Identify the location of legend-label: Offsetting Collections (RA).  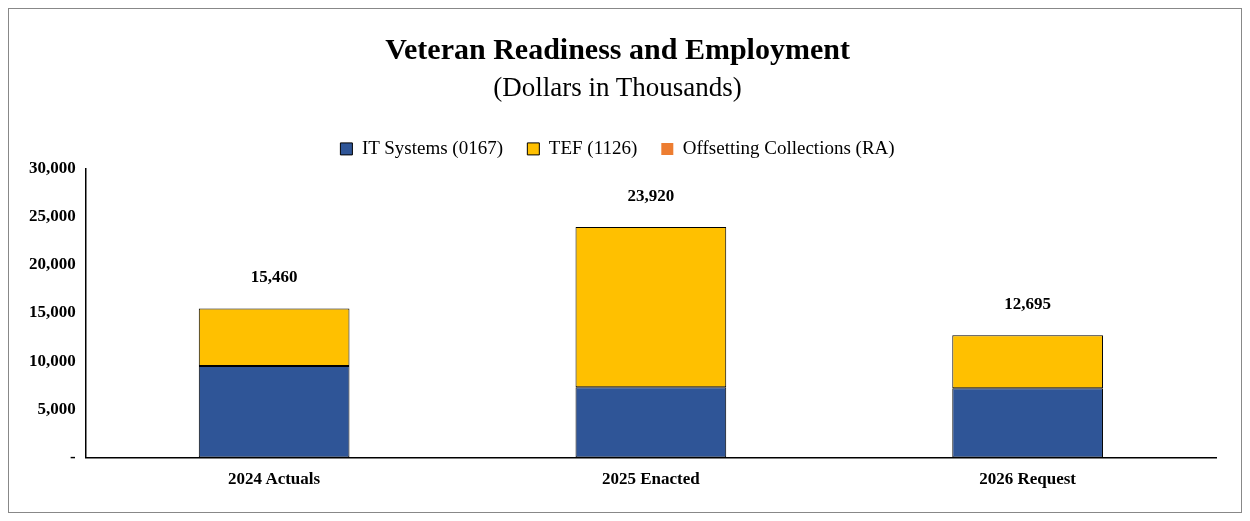
(788, 147).